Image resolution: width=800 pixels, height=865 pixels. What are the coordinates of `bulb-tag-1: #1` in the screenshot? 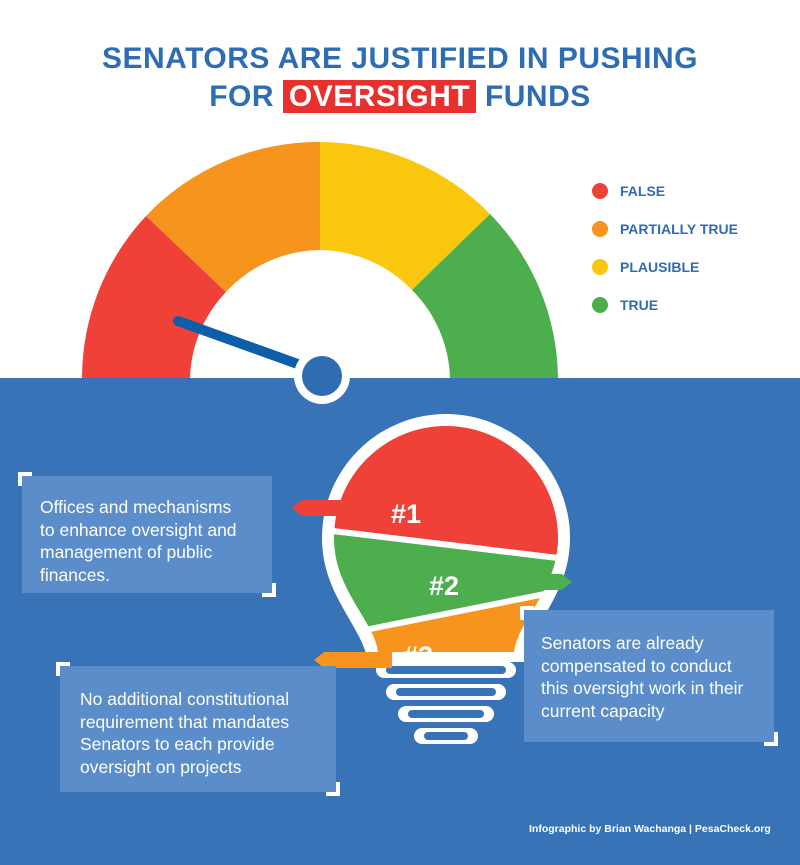 It's located at (406, 514).